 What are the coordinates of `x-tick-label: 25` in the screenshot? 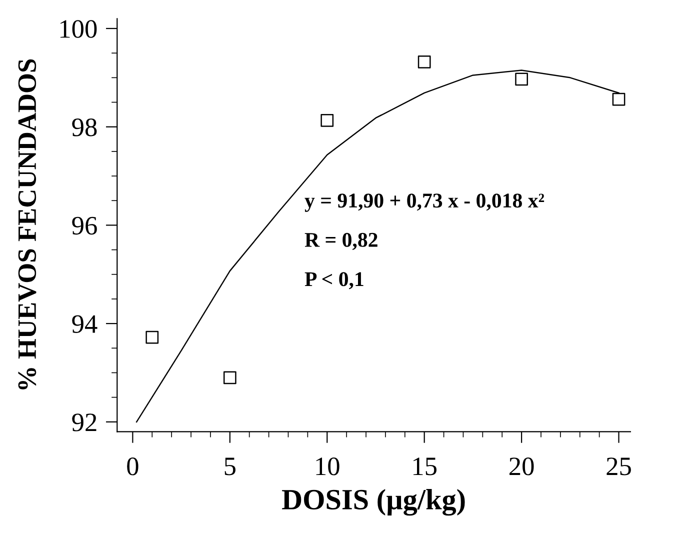 It's located at (618, 467).